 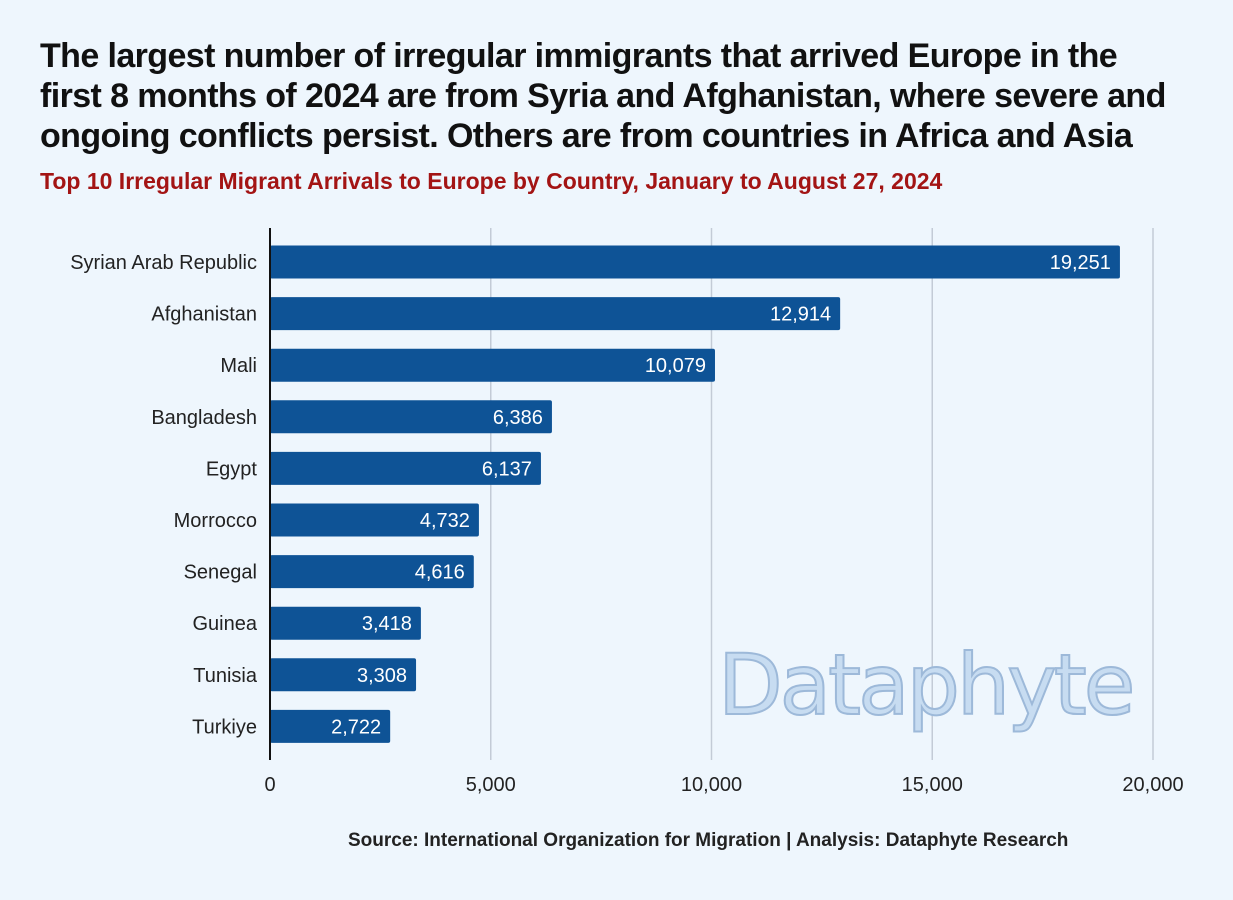 What do you see at coordinates (163, 263) in the screenshot?
I see `category-label: Syrian Arab Republic` at bounding box center [163, 263].